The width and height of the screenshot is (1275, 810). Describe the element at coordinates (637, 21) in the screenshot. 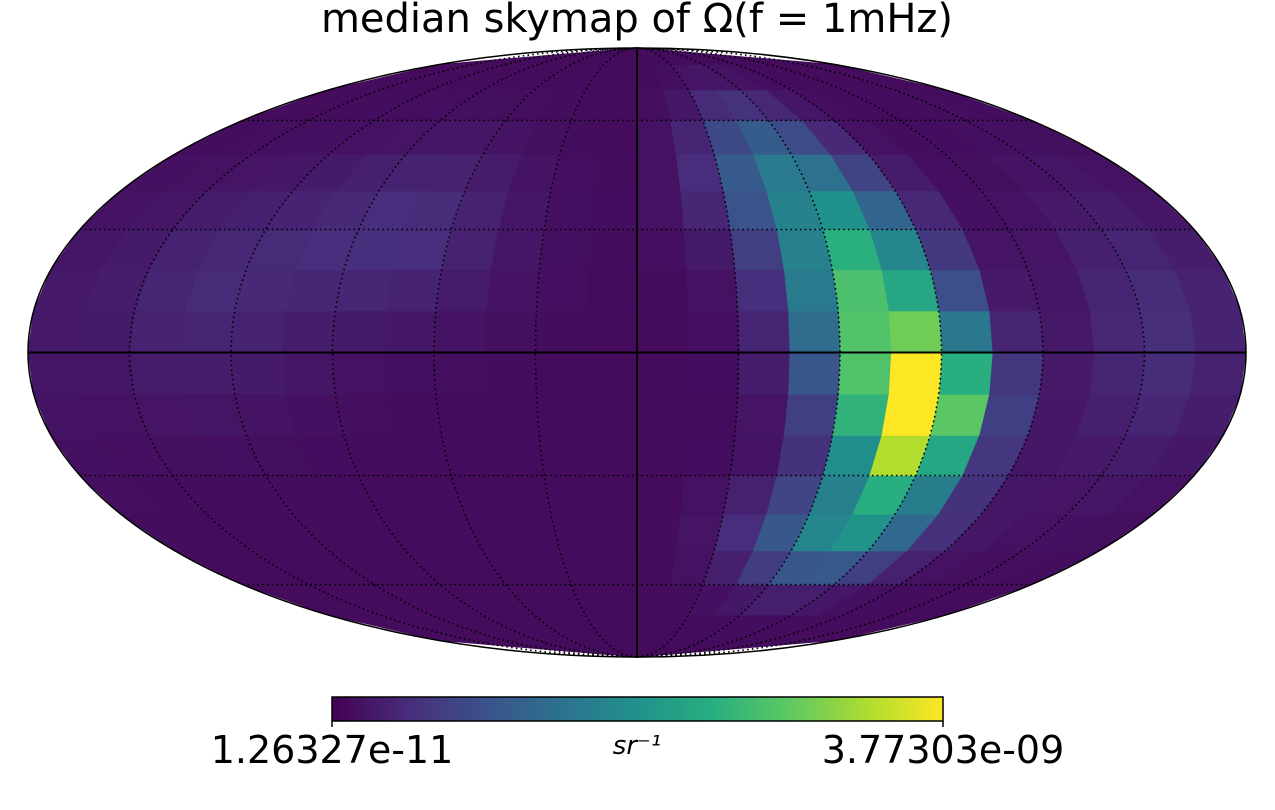

I see `chart-title: median skymap of Ω(f = 1mHz)` at that location.